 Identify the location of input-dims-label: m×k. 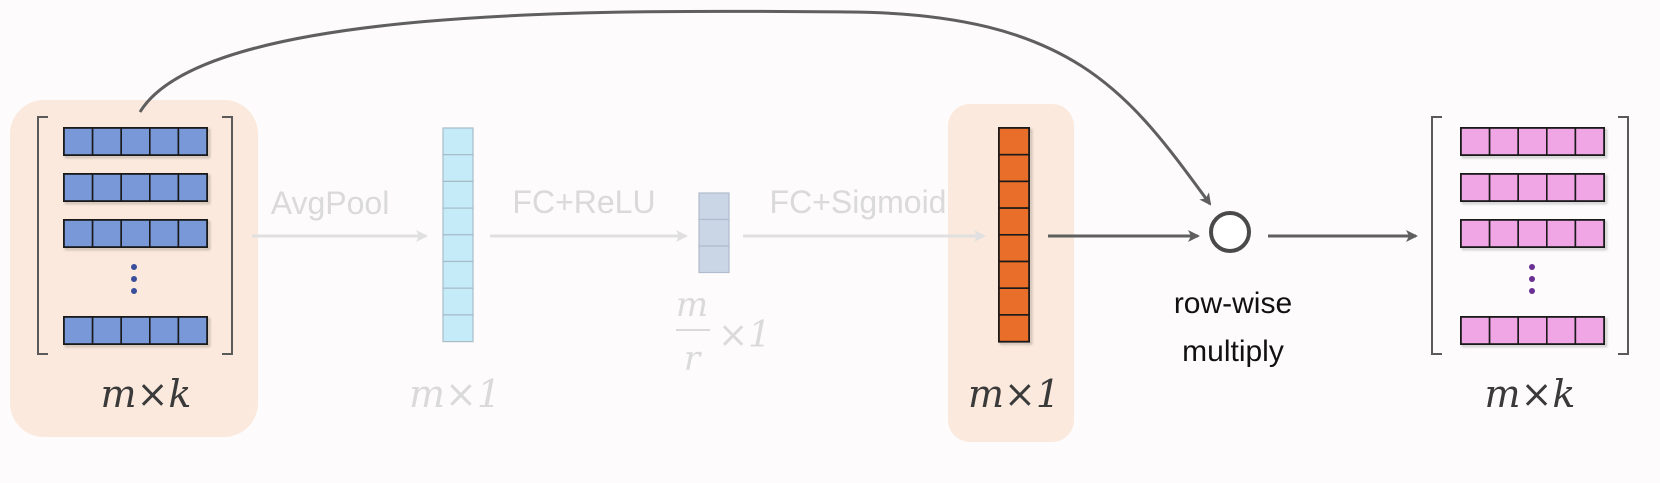
(146, 394).